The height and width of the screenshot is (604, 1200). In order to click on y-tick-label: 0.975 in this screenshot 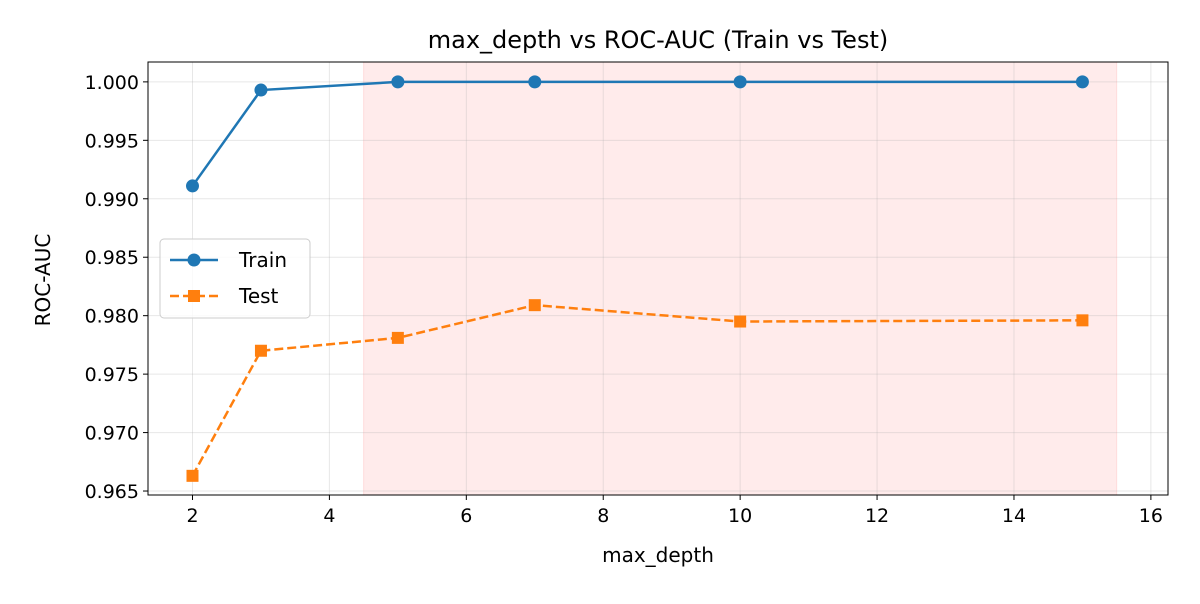, I will do `click(112, 375)`.